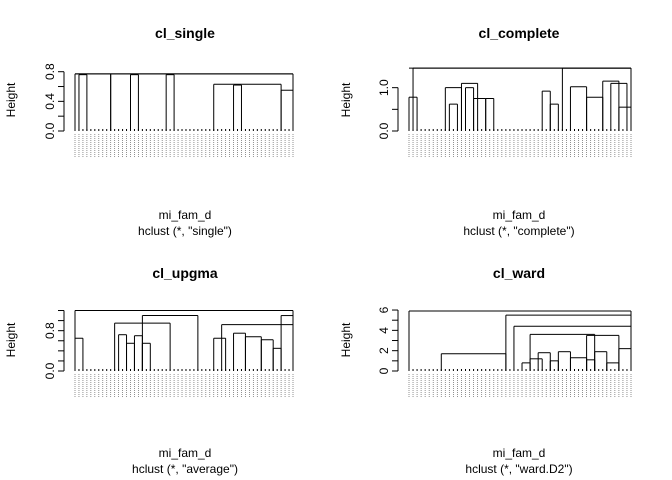 The width and height of the screenshot is (672, 480). Describe the element at coordinates (346, 339) in the screenshot. I see `ylabel-cl-ward: Height` at that location.